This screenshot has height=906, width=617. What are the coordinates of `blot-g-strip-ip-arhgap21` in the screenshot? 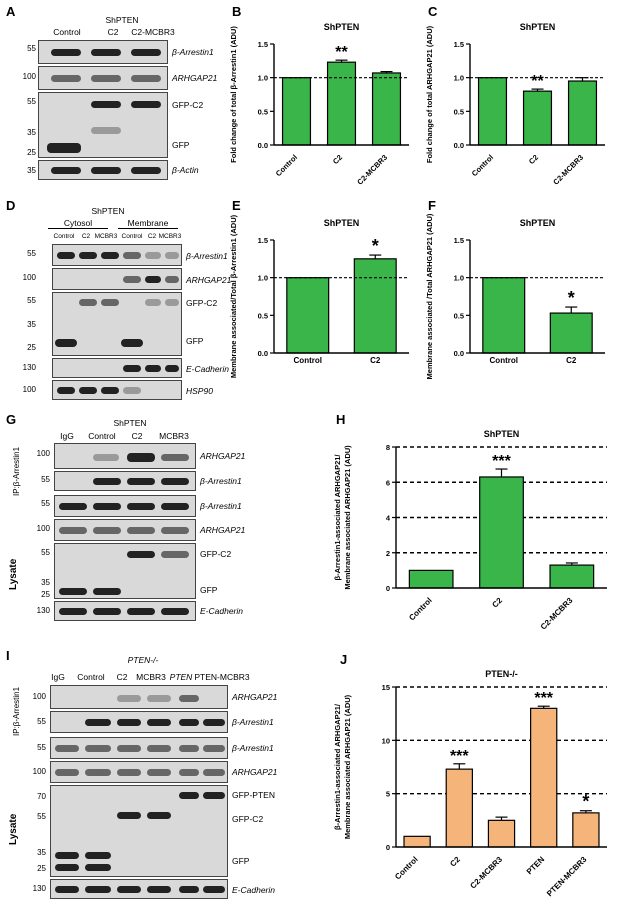 It's located at (125, 456).